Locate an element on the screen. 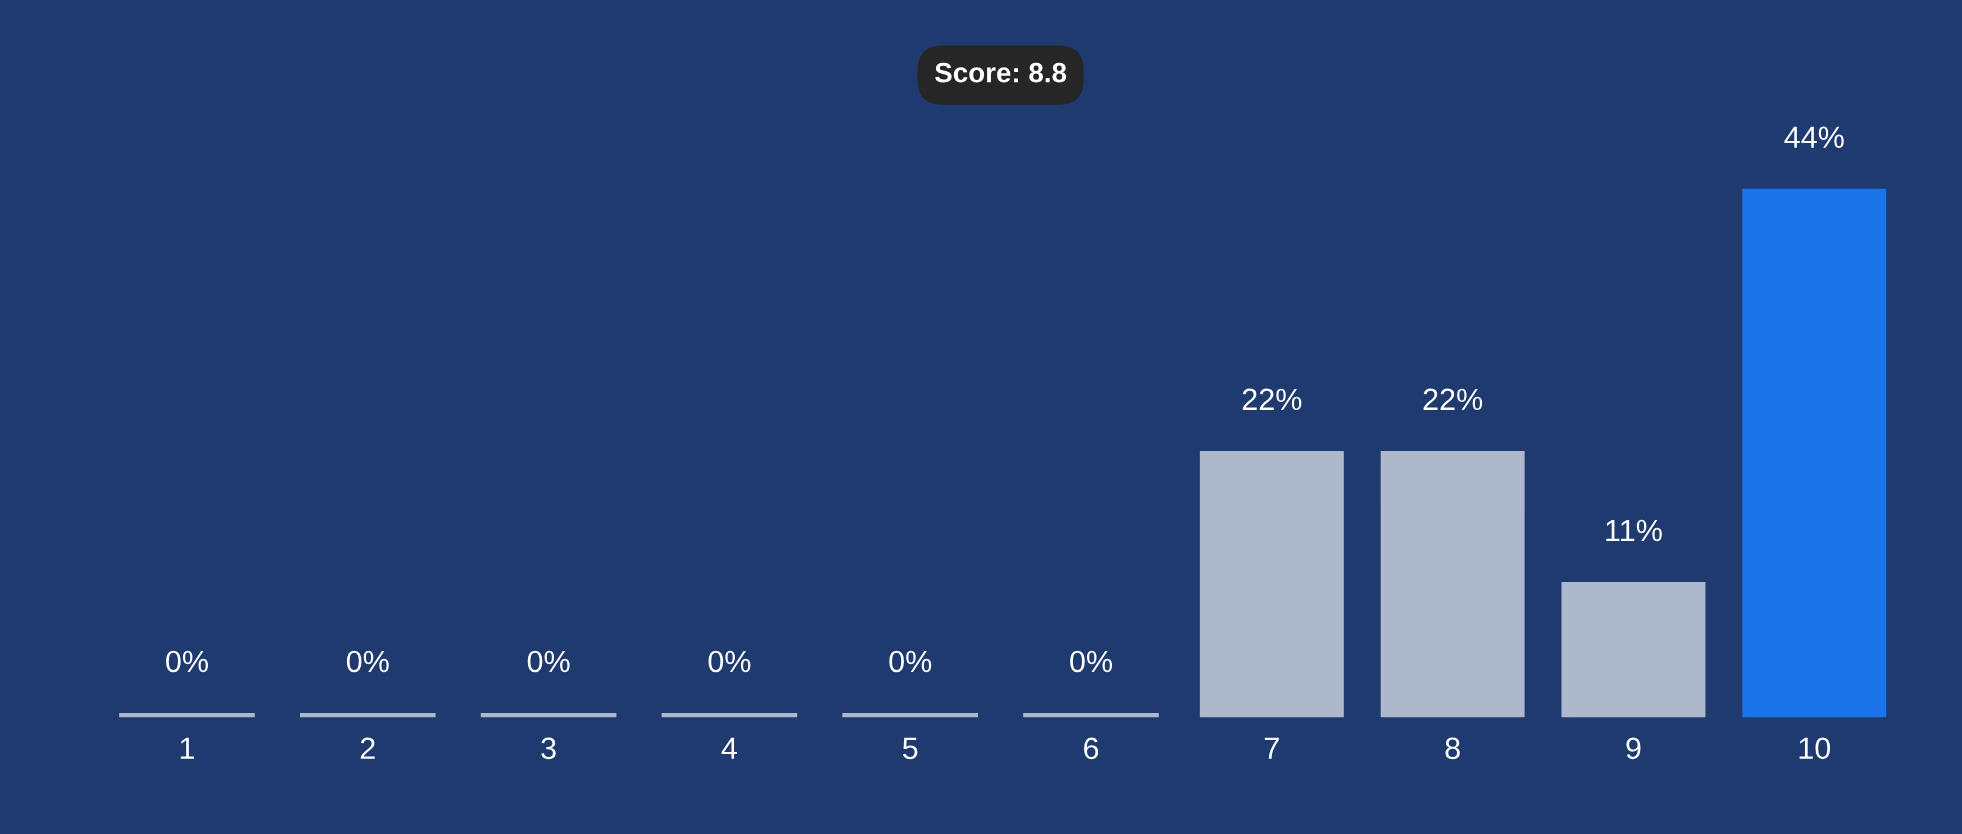 The image size is (1962, 834). x-tick-label: 2 is located at coordinates (367, 748).